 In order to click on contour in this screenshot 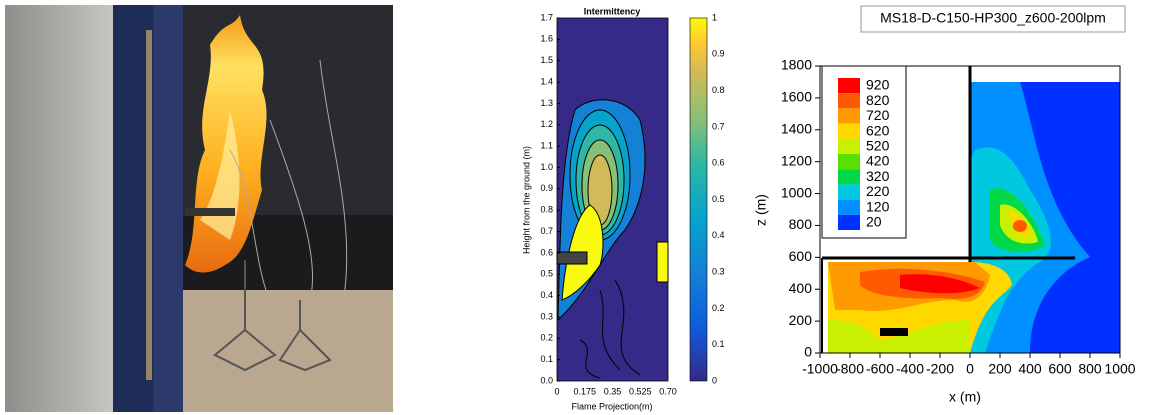, I will do `click(612, 239)`.